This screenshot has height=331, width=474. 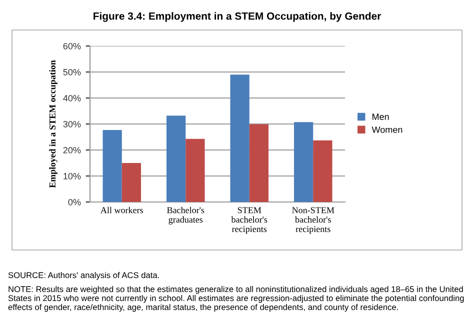 I want to click on y-axis-title: Employed in a STEM occupation, so click(x=53, y=124).